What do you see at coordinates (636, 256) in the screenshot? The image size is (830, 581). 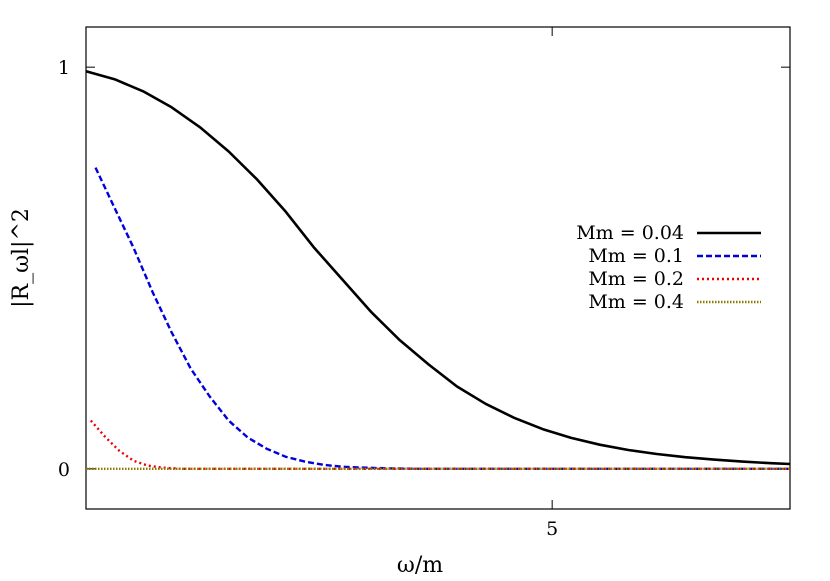 I see `legend-label-1: Mm = 0.1` at bounding box center [636, 256].